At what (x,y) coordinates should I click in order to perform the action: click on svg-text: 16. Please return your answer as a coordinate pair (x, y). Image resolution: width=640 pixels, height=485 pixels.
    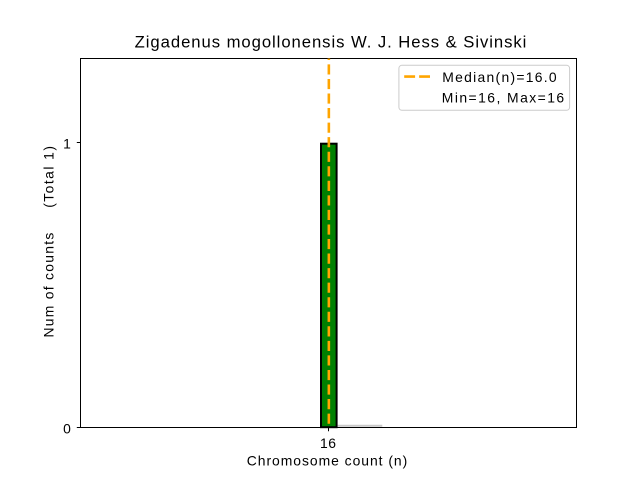
    Looking at the image, I should click on (328, 443).